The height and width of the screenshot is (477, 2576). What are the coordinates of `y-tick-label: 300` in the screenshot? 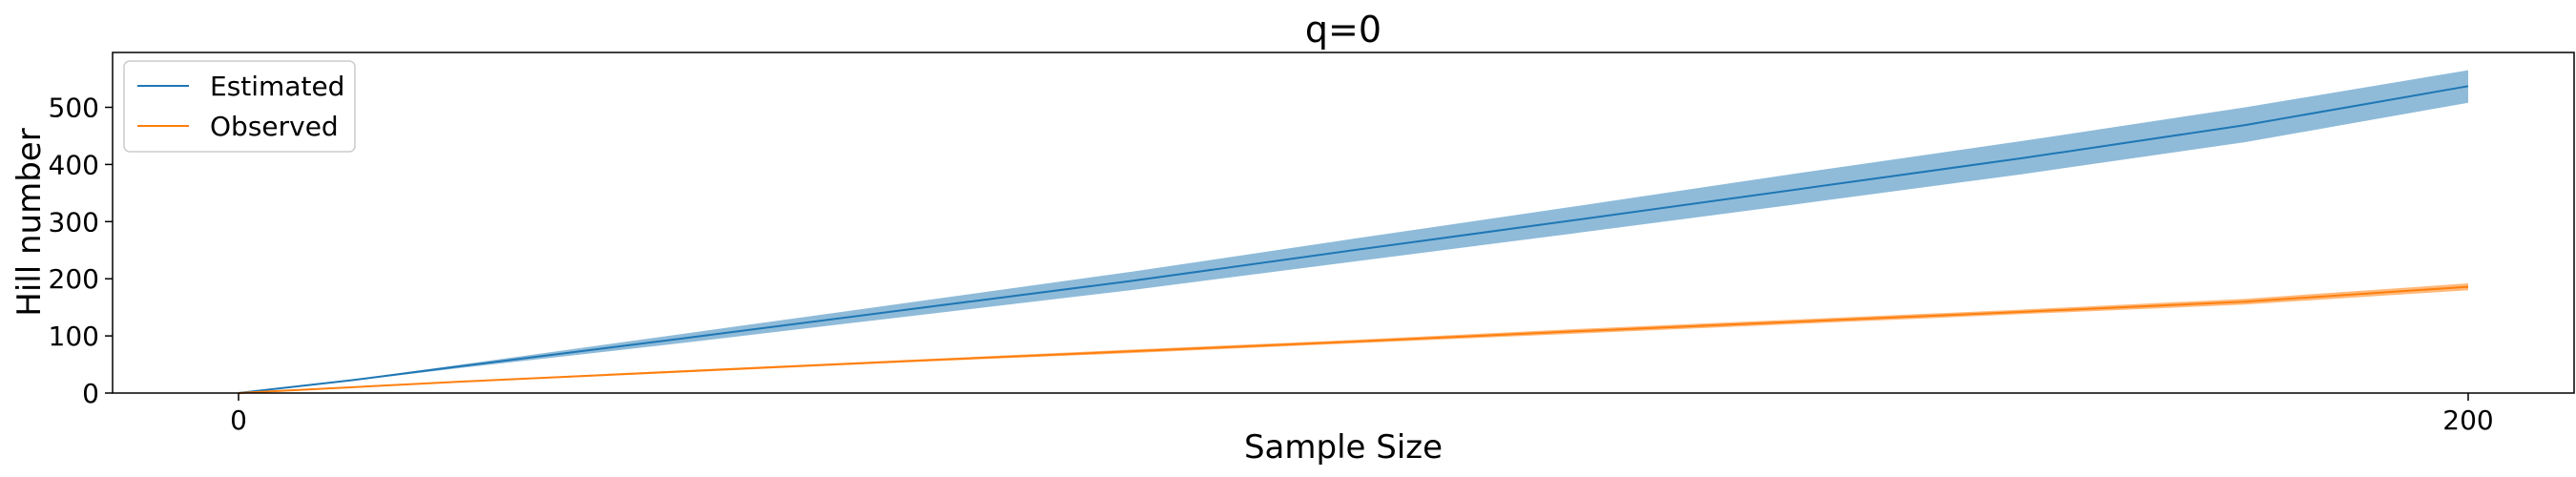 It's located at (74, 222).